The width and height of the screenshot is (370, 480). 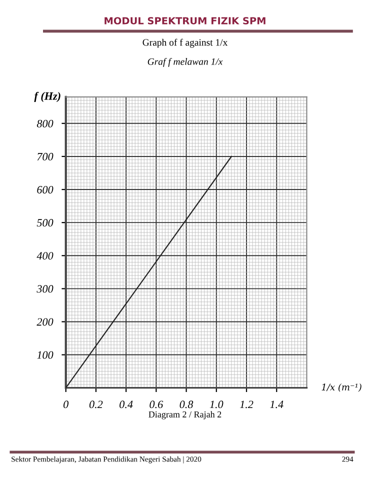 What do you see at coordinates (45, 190) in the screenshot?
I see `y-tick-label: 600` at bounding box center [45, 190].